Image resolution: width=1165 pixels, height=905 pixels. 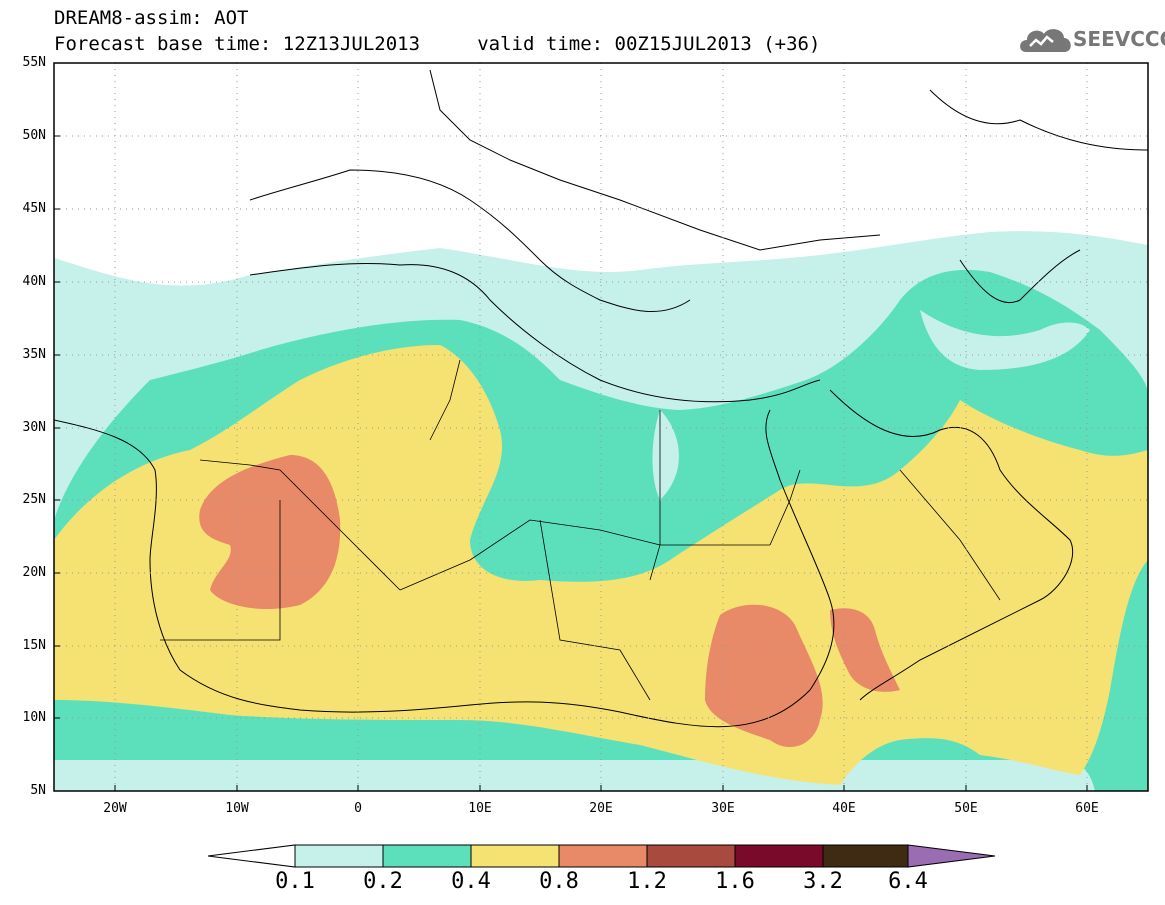 What do you see at coordinates (665, 455) in the screenshot?
I see `aot-level-0.1-hole-1` at bounding box center [665, 455].